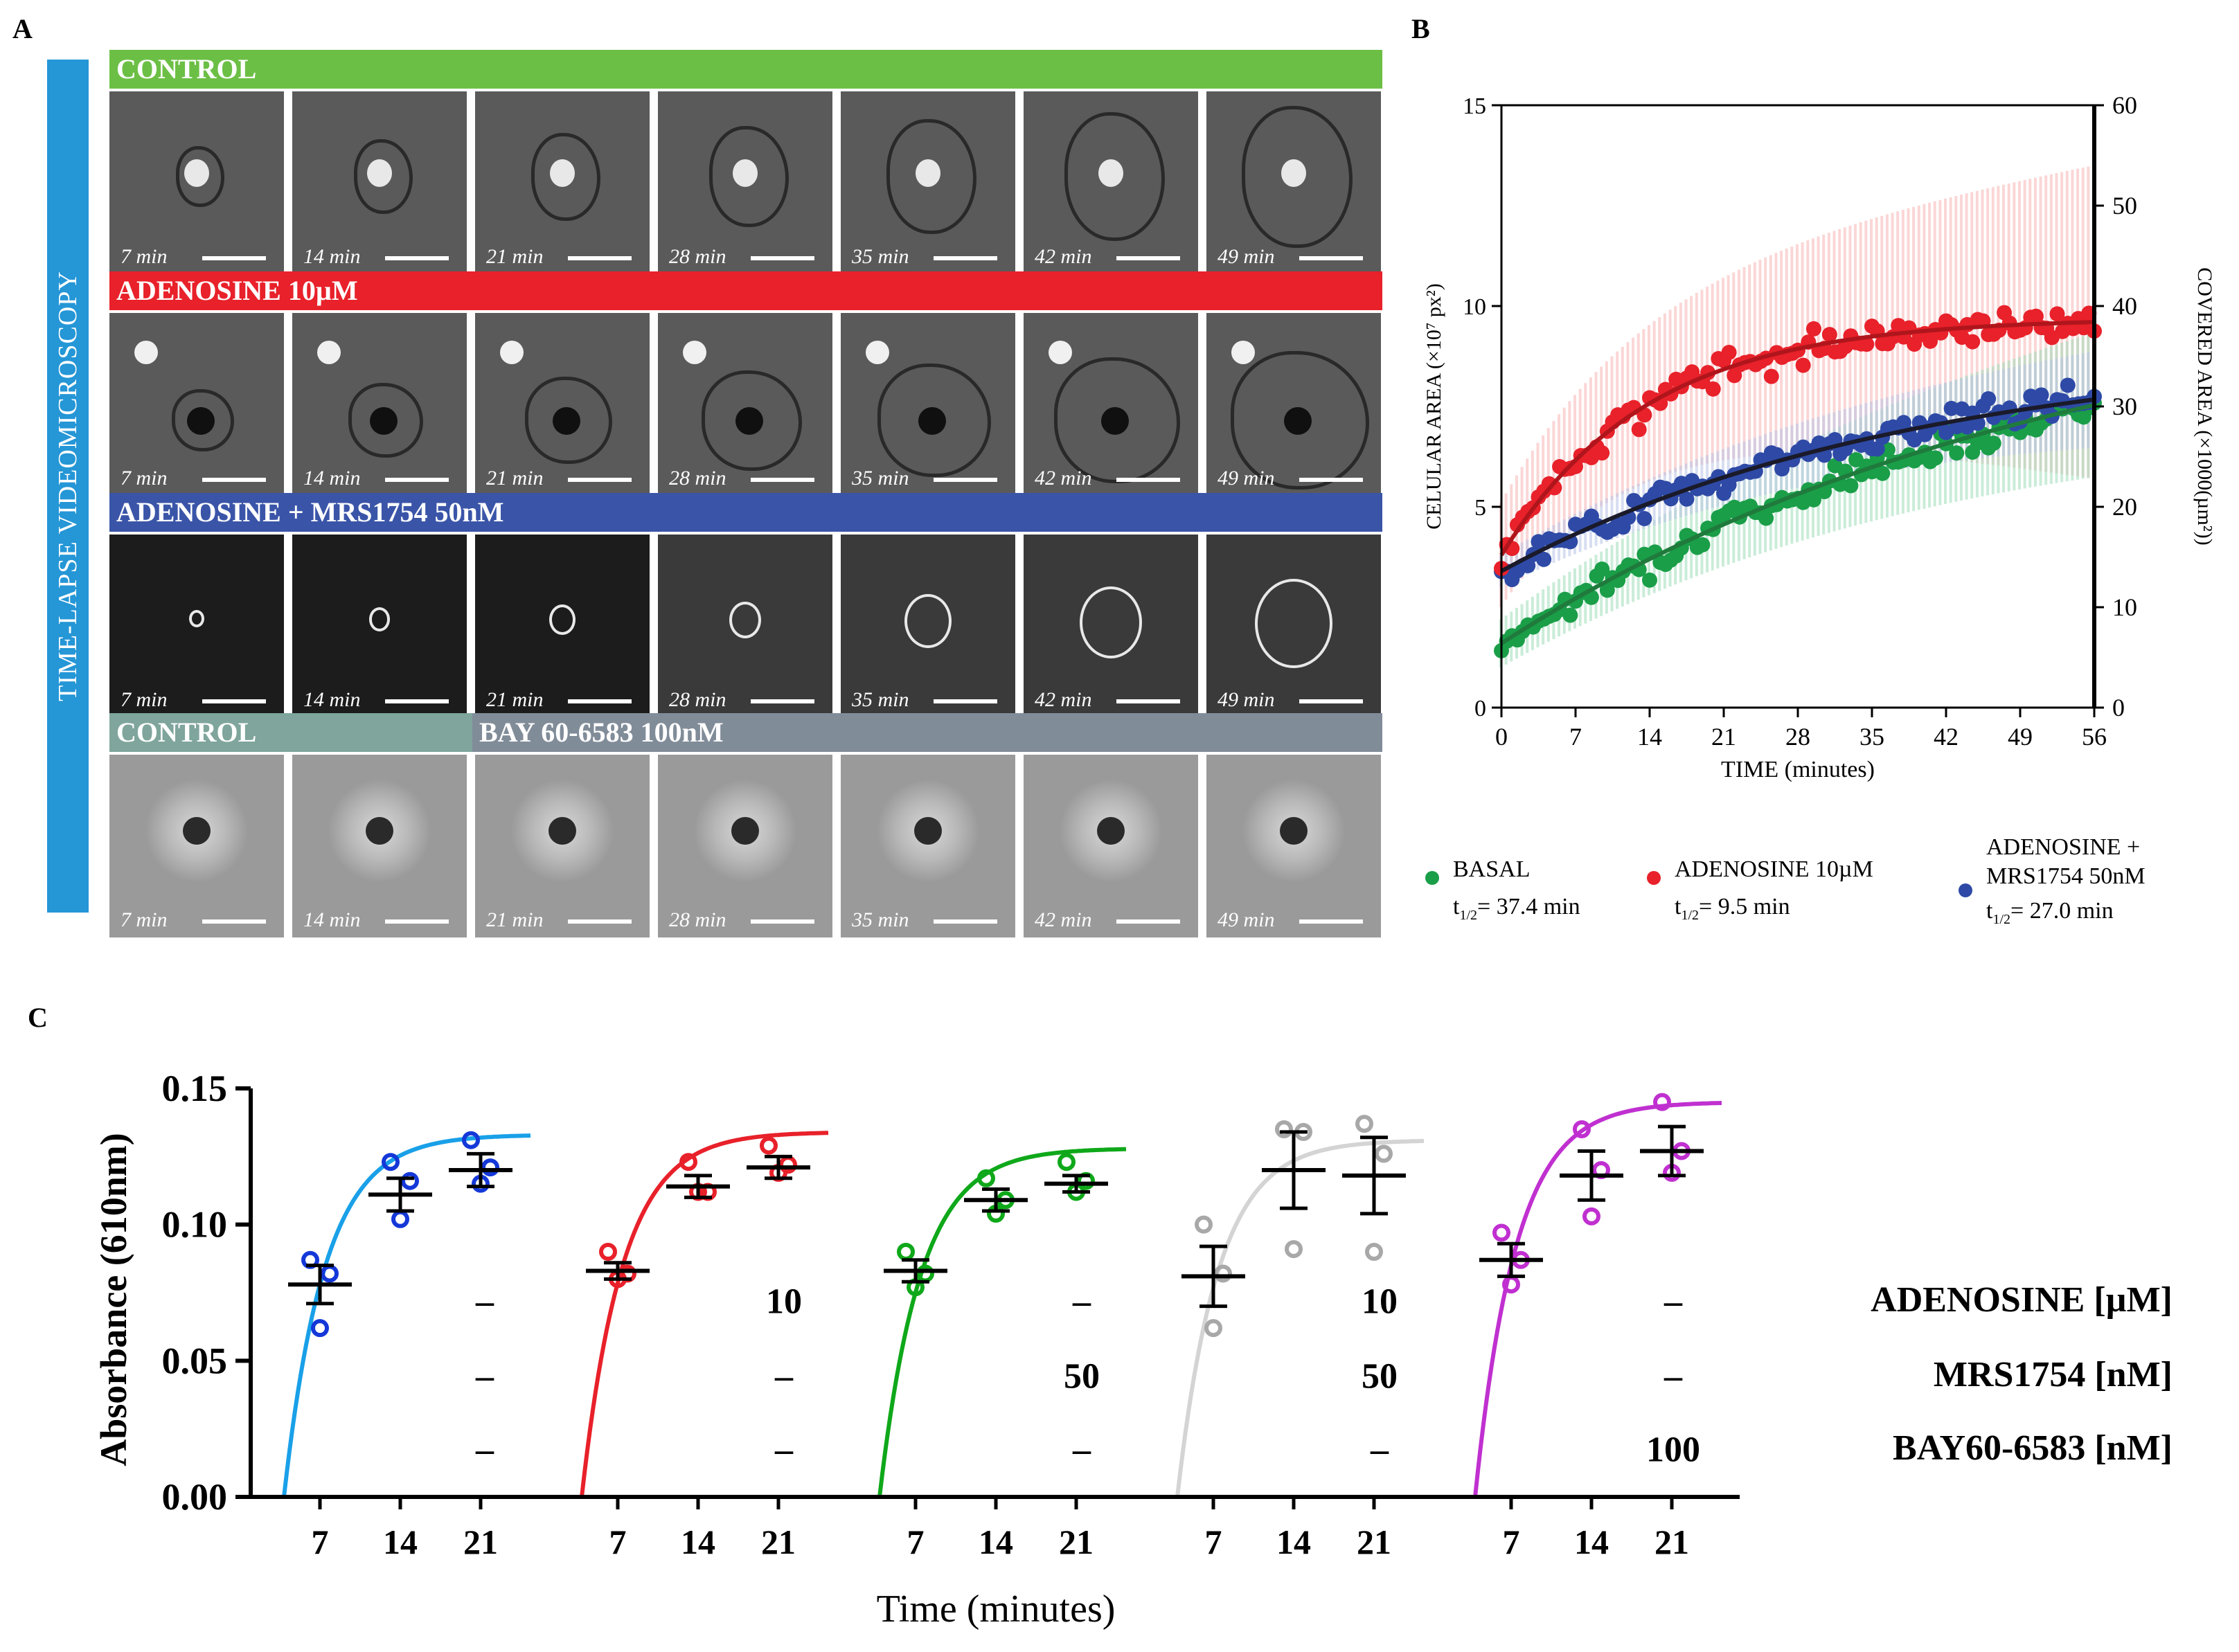  I want to click on legend-mrs-thalf: t1/2= 27.0 min, so click(2050, 913).